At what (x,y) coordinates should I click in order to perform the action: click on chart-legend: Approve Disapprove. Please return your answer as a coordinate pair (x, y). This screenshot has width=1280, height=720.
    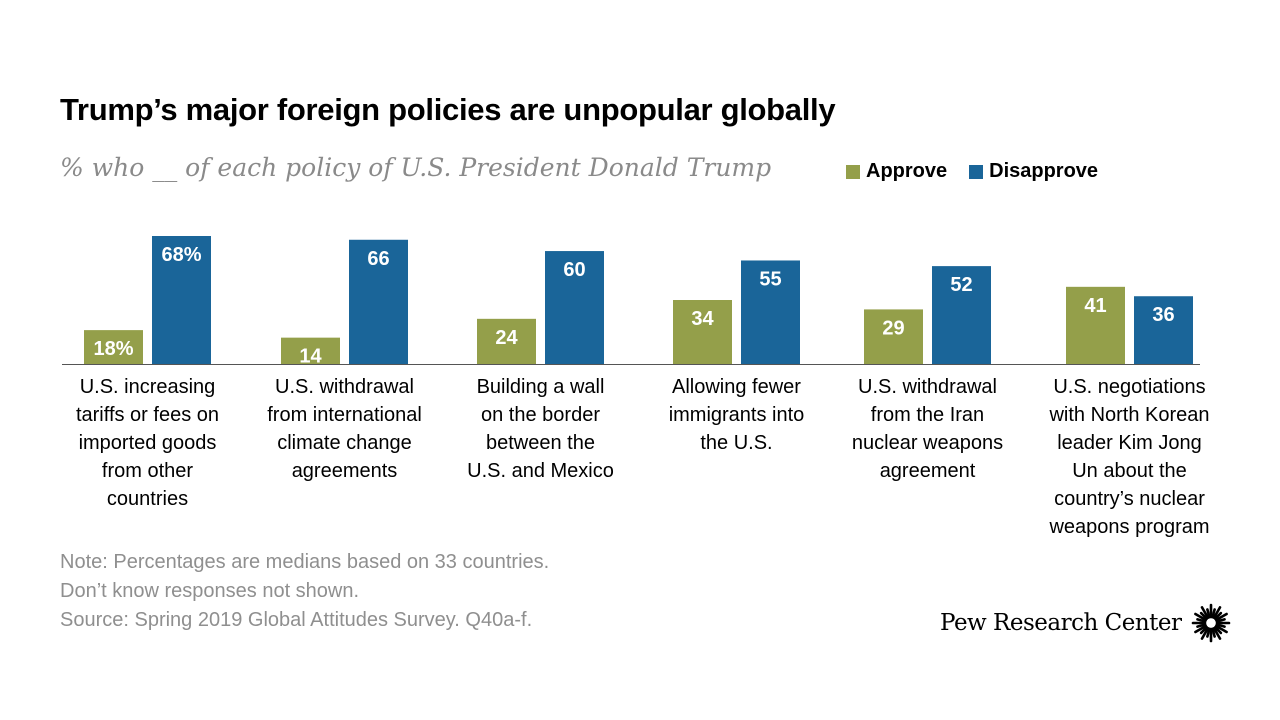
    Looking at the image, I should click on (983, 171).